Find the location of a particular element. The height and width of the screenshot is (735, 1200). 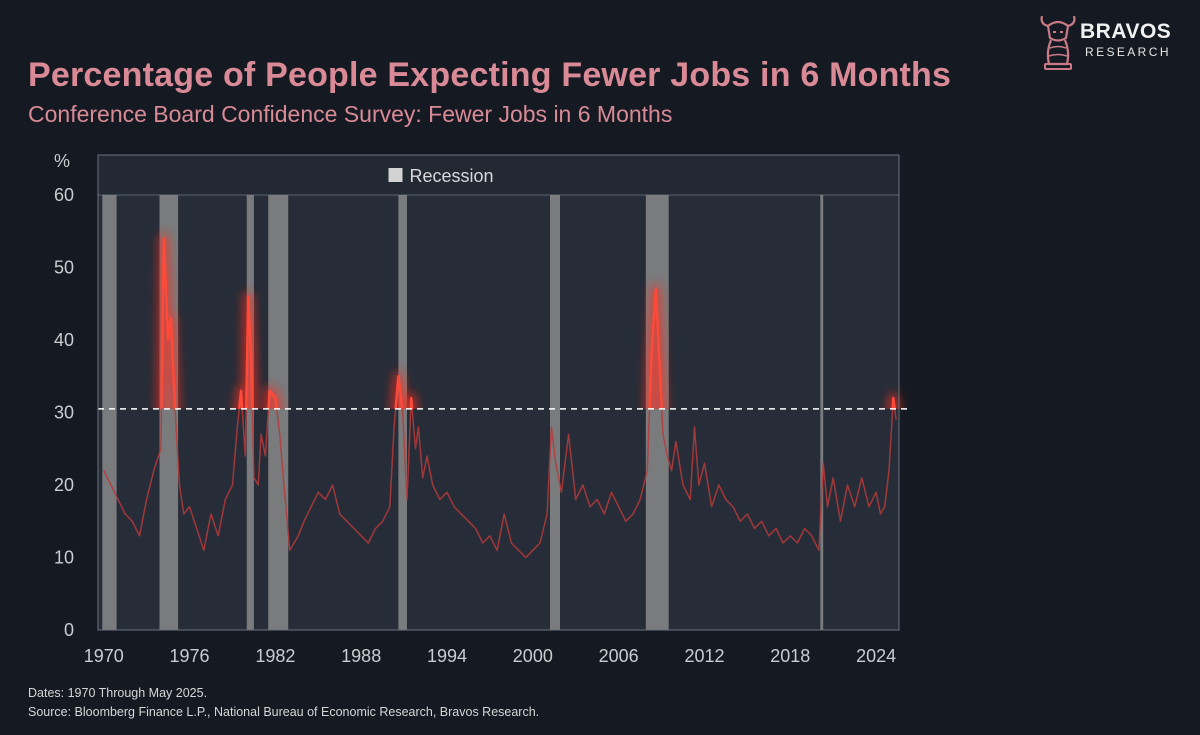

y-axis-ticks: 0 10 20 30 40 50 60 is located at coordinates (64, 412).